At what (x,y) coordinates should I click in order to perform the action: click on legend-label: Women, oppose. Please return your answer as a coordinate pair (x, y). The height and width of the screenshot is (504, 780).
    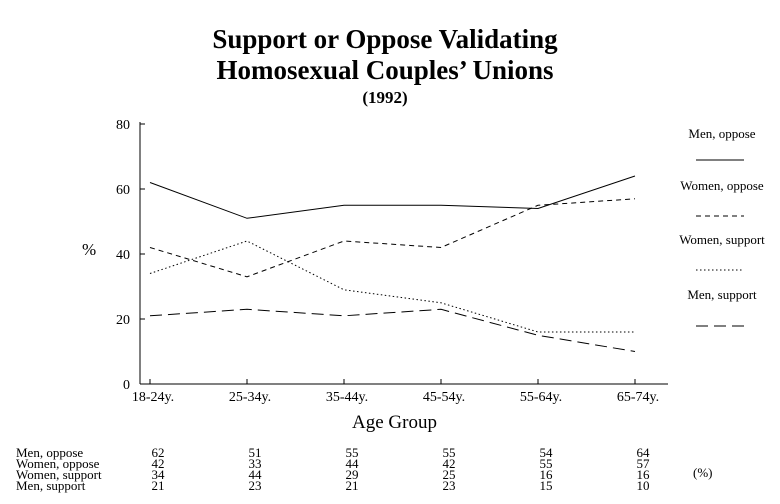
    Looking at the image, I should click on (722, 185).